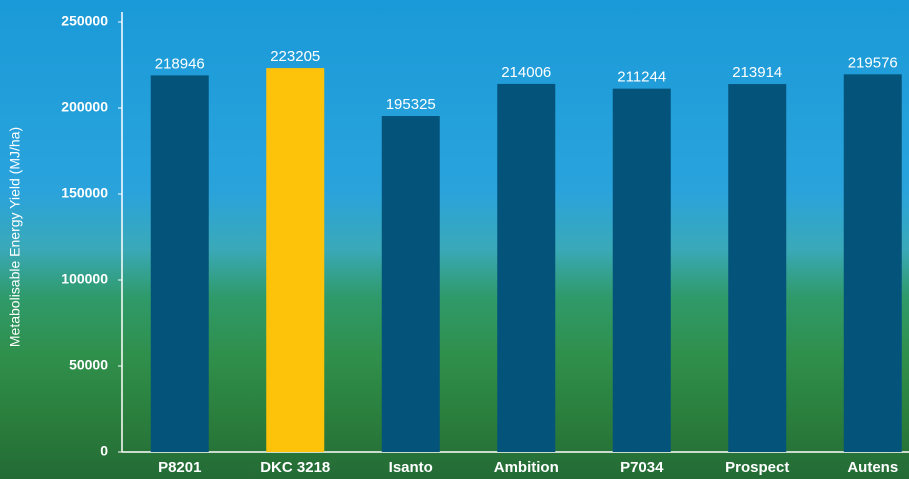 The width and height of the screenshot is (909, 479). What do you see at coordinates (641, 77) in the screenshot?
I see `value-label: 211244` at bounding box center [641, 77].